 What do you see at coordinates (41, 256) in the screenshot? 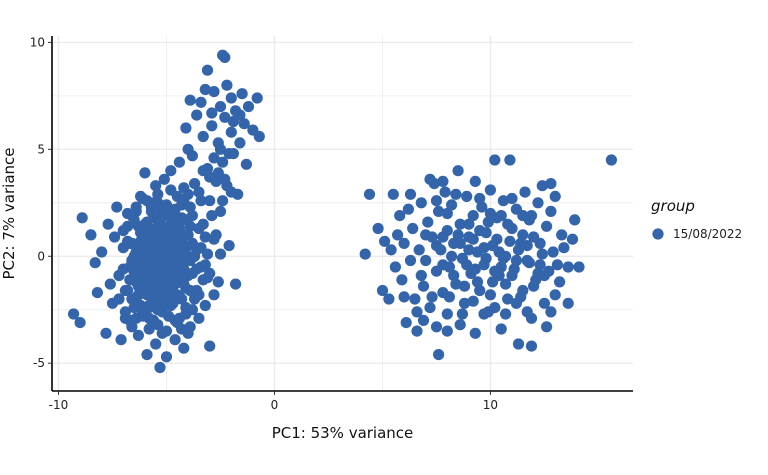
I see `y-tick-label: 0` at bounding box center [41, 256].